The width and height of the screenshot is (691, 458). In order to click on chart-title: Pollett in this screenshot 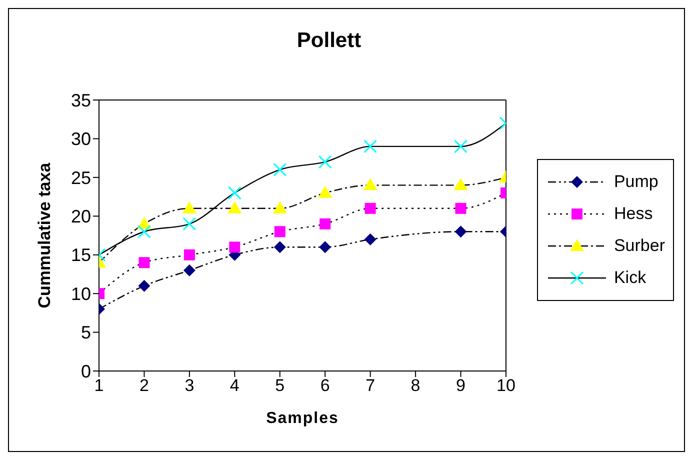, I will do `click(329, 41)`.